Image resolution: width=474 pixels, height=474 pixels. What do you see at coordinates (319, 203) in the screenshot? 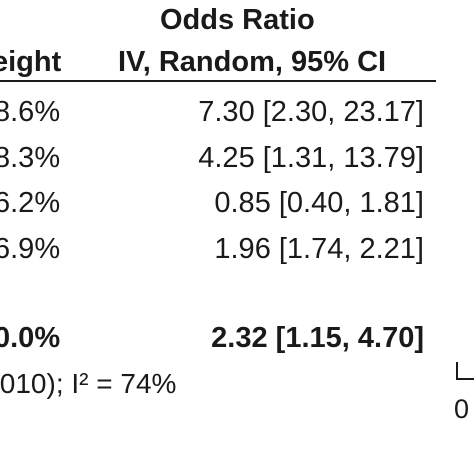
I see `row-3-ci: 0.85 [0.40, 1.81]` at bounding box center [319, 203].